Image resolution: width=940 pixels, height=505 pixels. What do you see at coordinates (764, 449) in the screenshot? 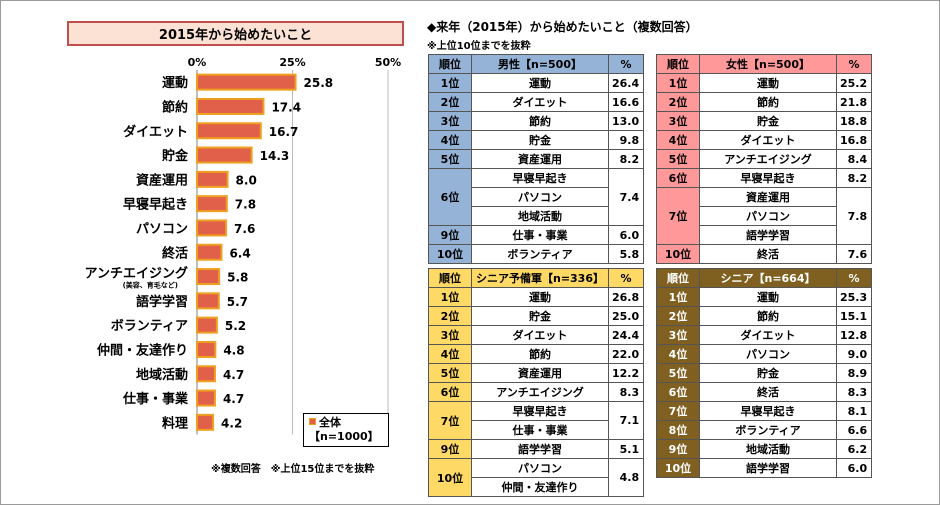
I see `table-row: 9位 地域活動 6.2` at bounding box center [764, 449].